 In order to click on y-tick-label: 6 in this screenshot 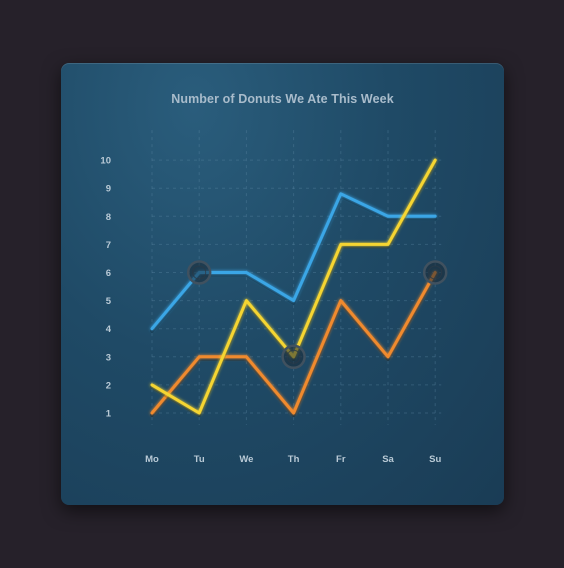, I will do `click(108, 273)`.